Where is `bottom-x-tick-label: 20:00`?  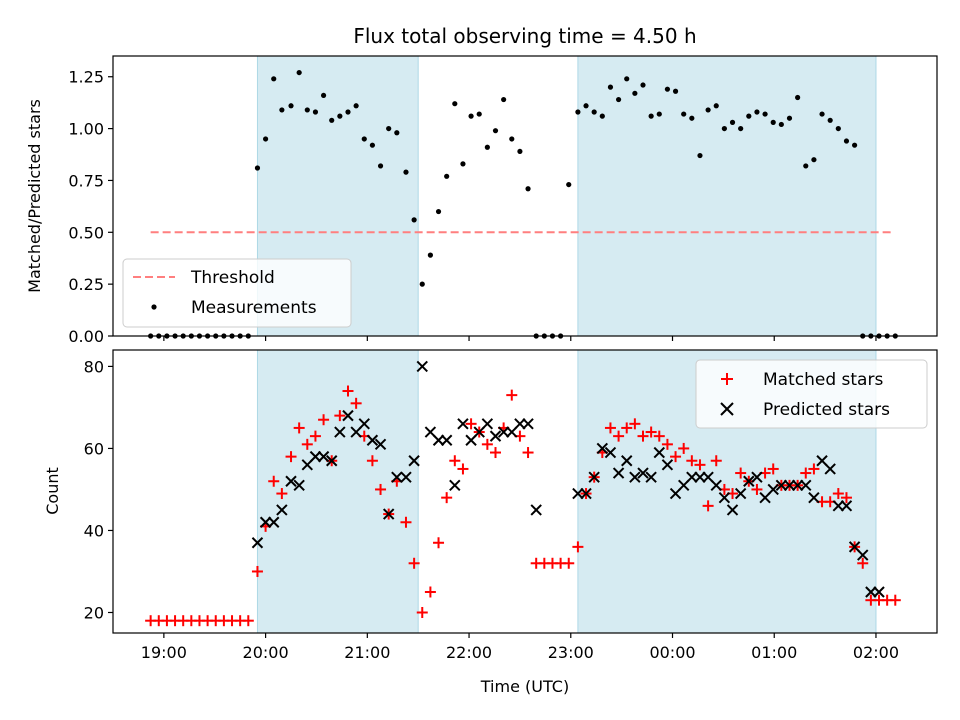 bottom-x-tick-label: 20:00 is located at coordinates (266, 652).